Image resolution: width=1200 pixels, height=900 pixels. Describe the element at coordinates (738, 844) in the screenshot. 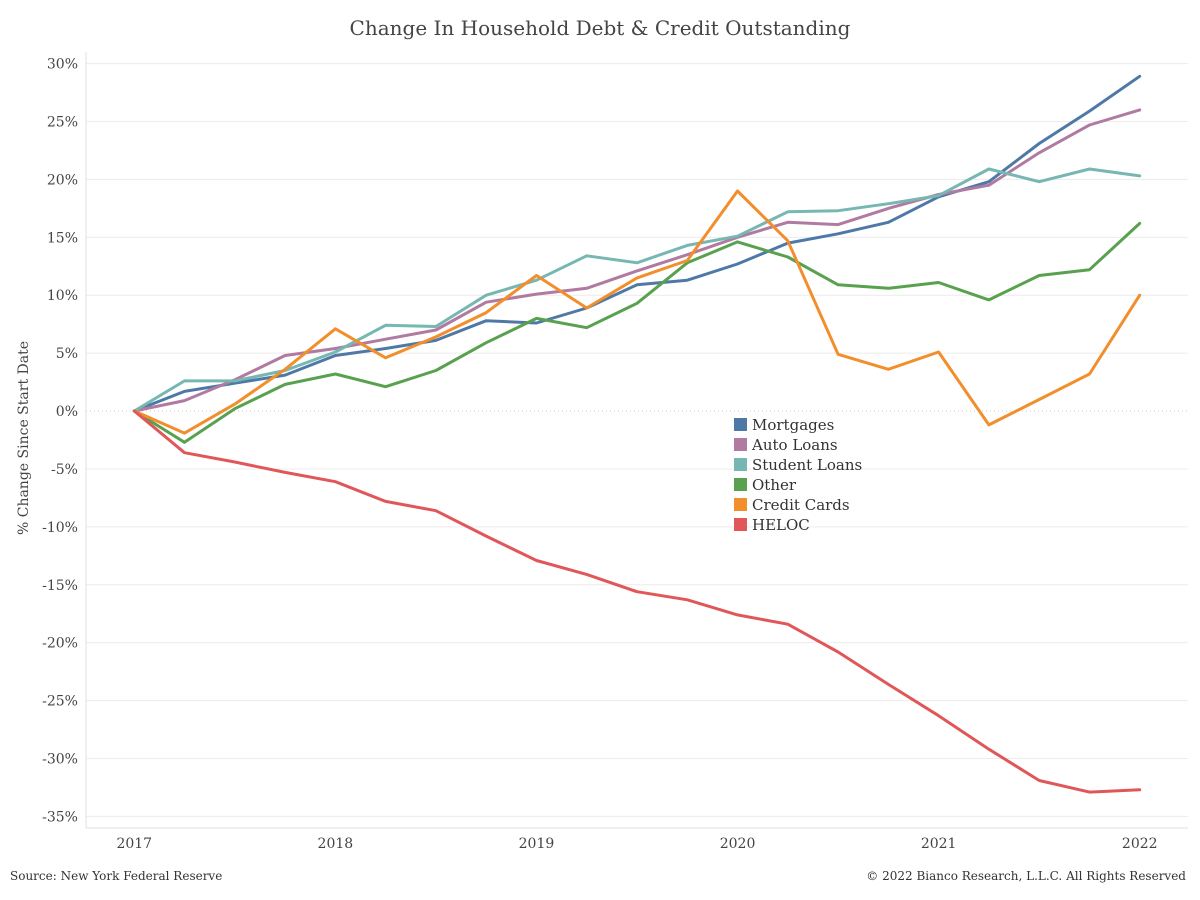

I see `x-tick-label: 2020` at that location.